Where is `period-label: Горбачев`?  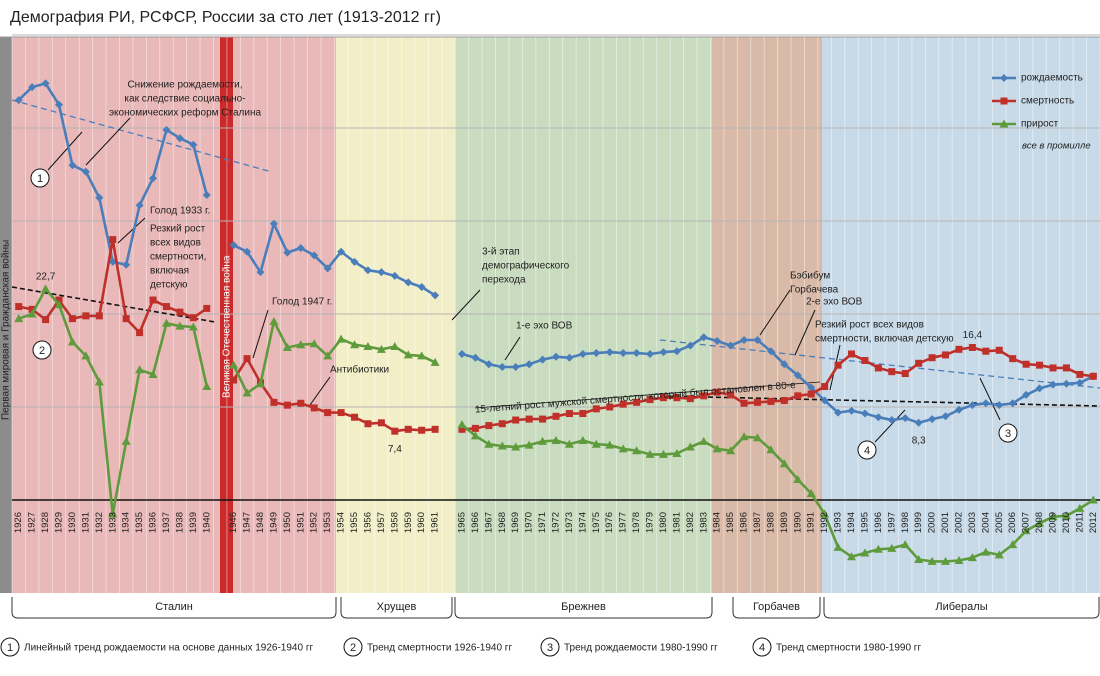 period-label: Горбачев is located at coordinates (776, 607).